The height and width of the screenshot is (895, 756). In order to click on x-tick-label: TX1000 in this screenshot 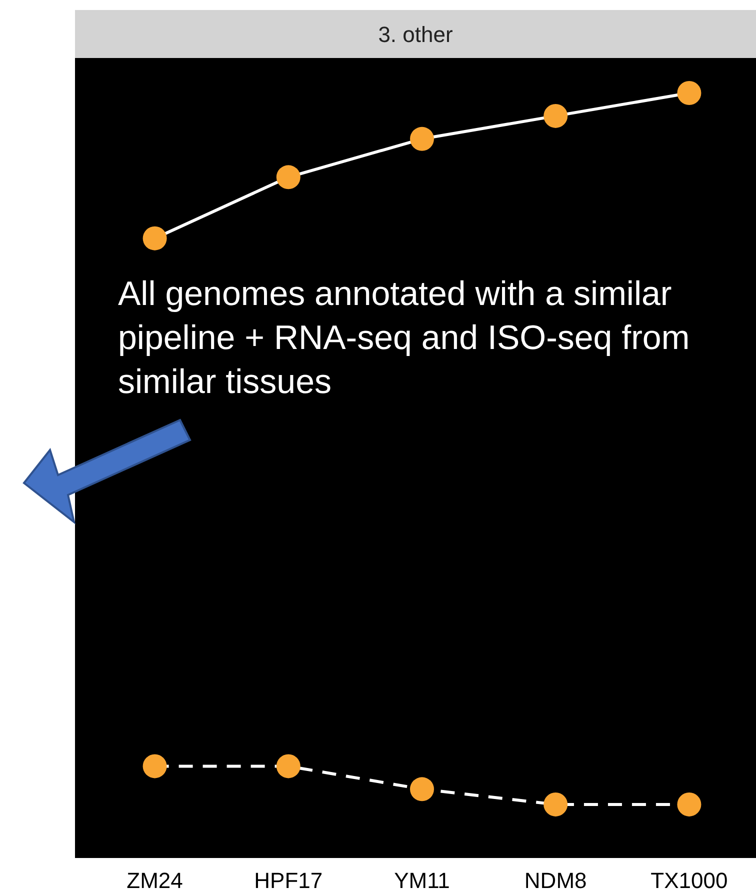, I will do `click(689, 880)`.